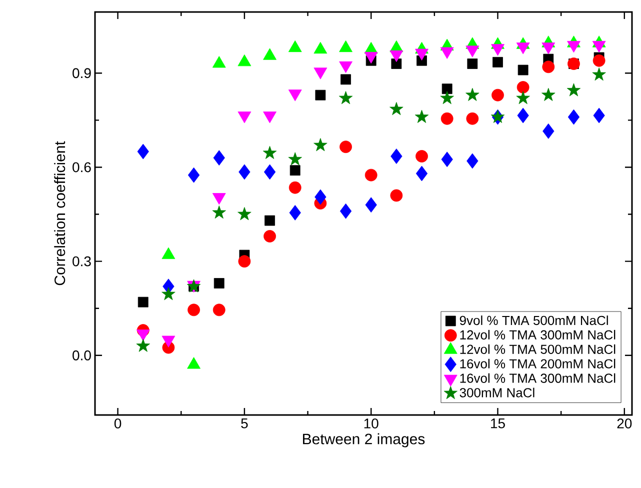 Image resolution: width=641 pixels, height=488 pixels. Describe the element at coordinates (244, 423) in the screenshot. I see `x-tick-label: 5` at that location.